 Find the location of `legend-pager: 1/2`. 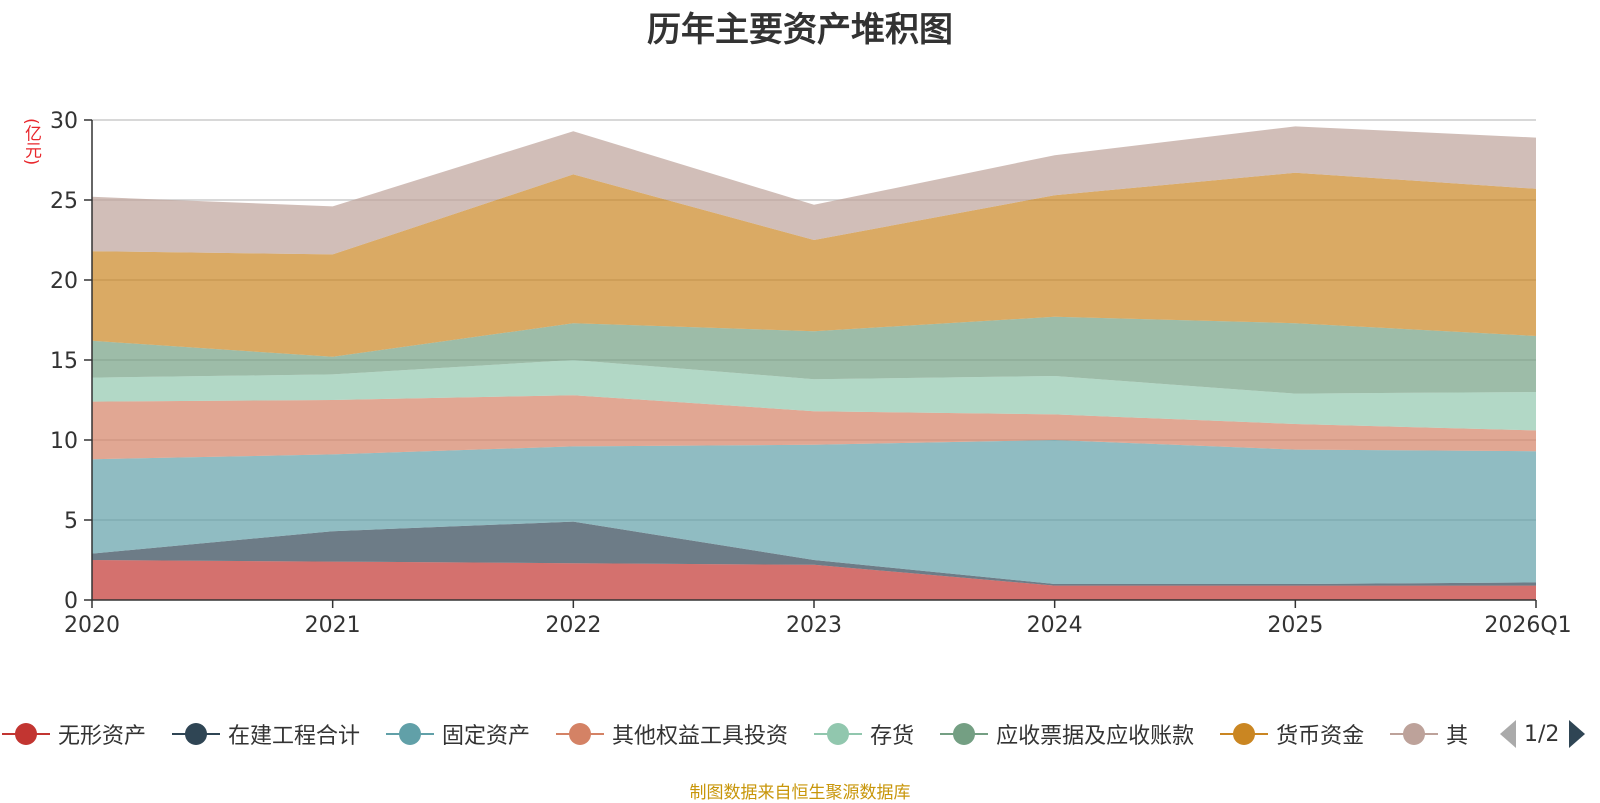

legend-pager: 1/2 is located at coordinates (1543, 734).